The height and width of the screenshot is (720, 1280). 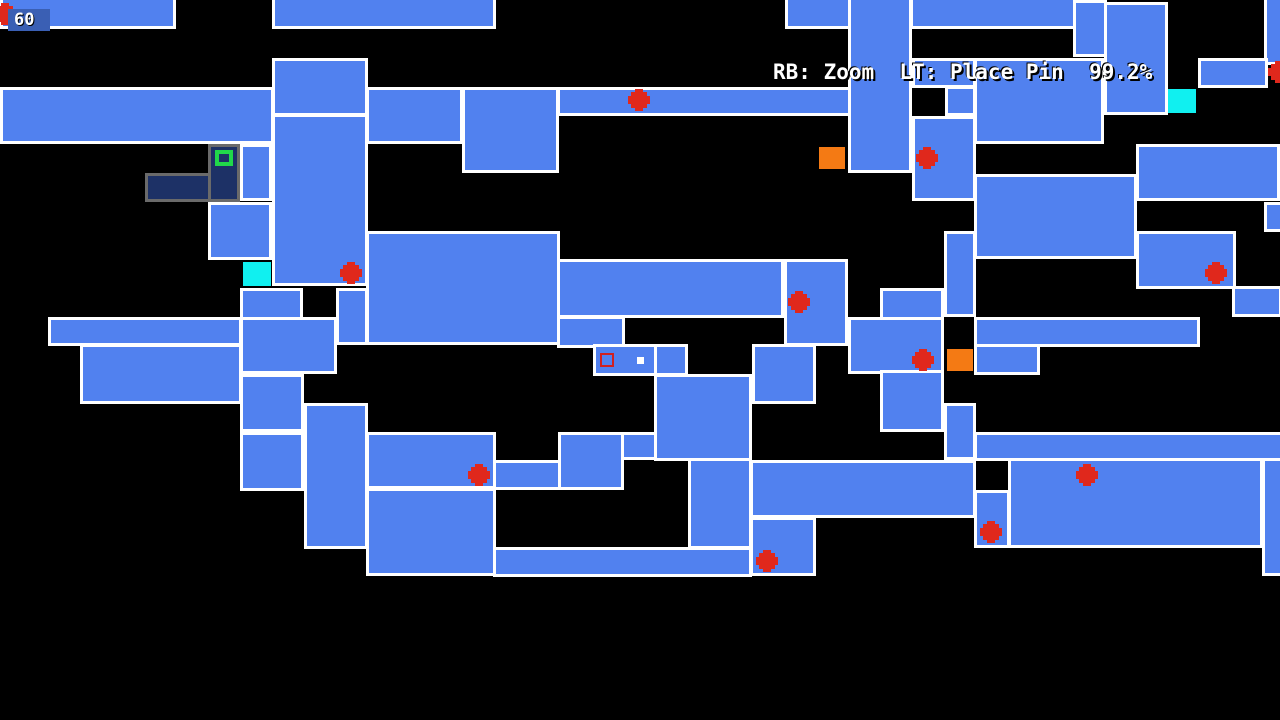 I want to click on pin-marker-icon, so click(x=607, y=360).